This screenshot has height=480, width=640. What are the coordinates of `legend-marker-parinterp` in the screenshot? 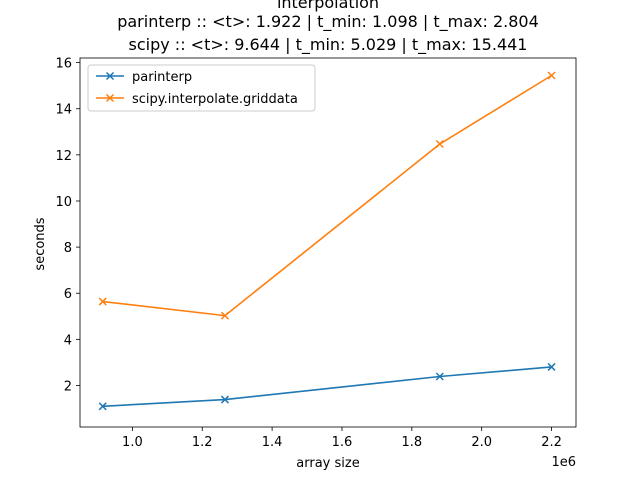 It's located at (110, 76).